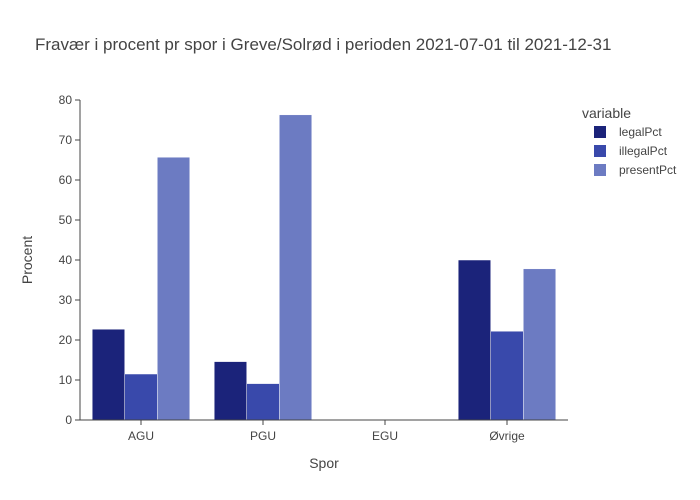 Image resolution: width=700 pixels, height=500 pixels. Describe the element at coordinates (27, 260) in the screenshot. I see `y-axis-title: Procent` at that location.